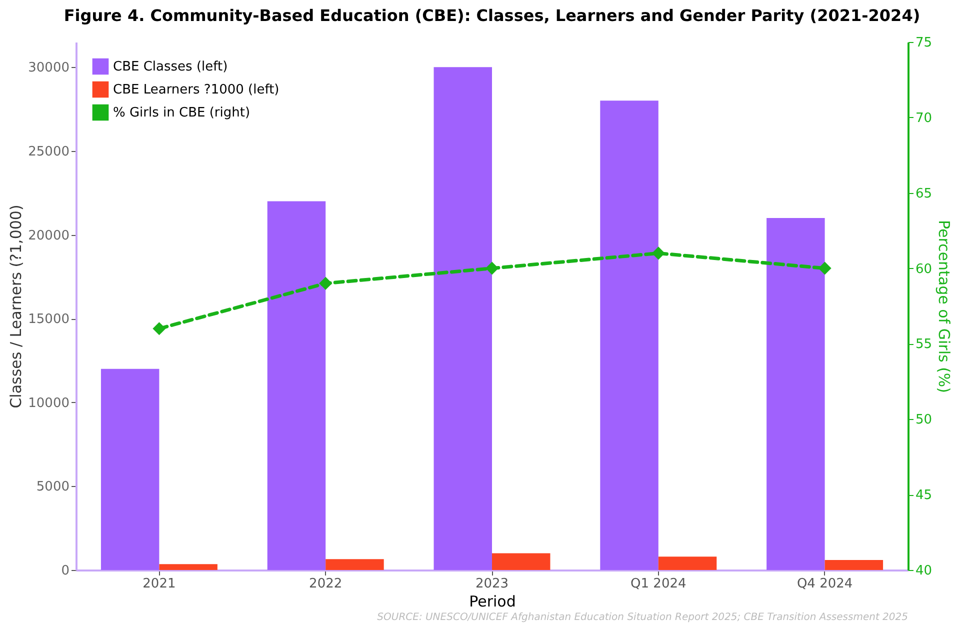  I want to click on x-tick-label: Q1 2024, so click(658, 584).